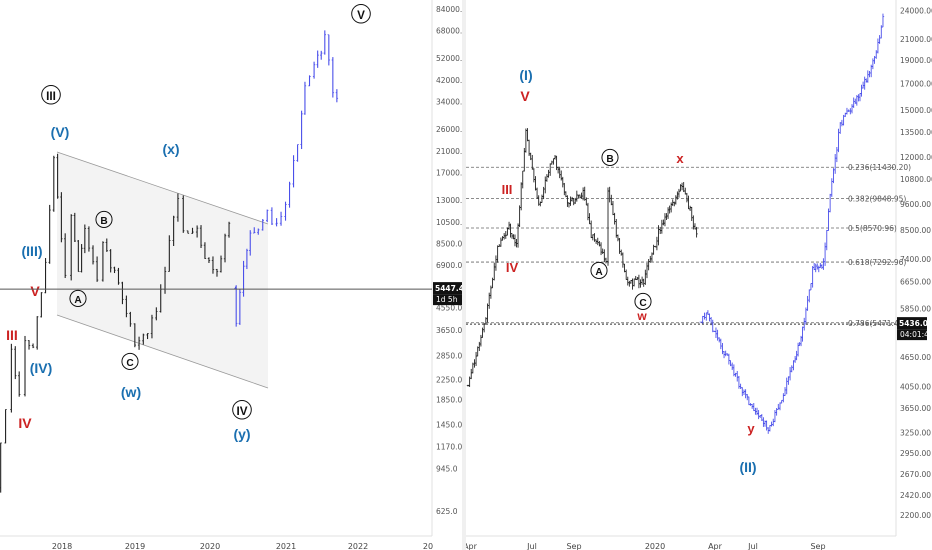  I want to click on y-tick-label: 5850.00, so click(915, 309).